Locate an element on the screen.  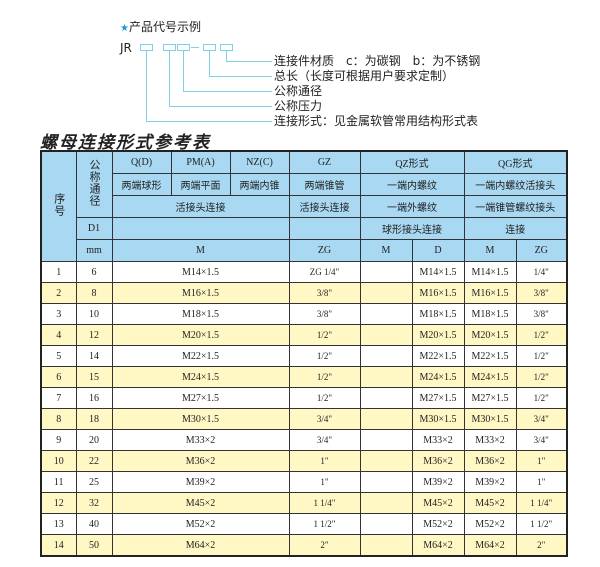
cell-d1: 14 is located at coordinates (94, 356).